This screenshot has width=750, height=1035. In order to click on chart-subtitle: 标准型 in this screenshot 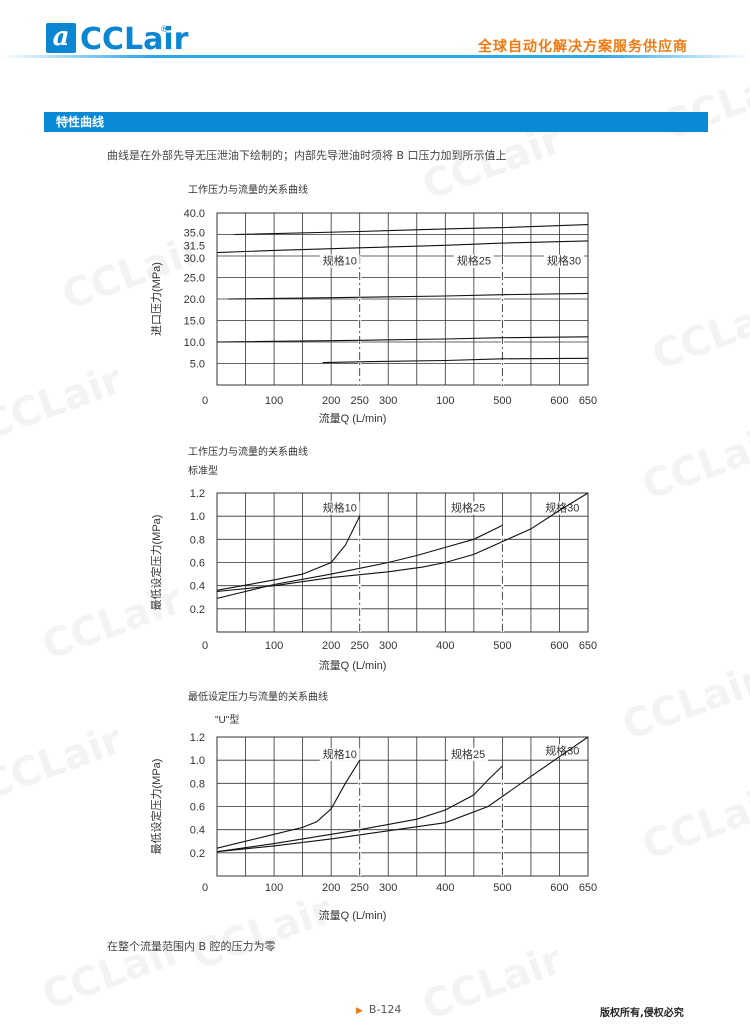, I will do `click(203, 470)`.